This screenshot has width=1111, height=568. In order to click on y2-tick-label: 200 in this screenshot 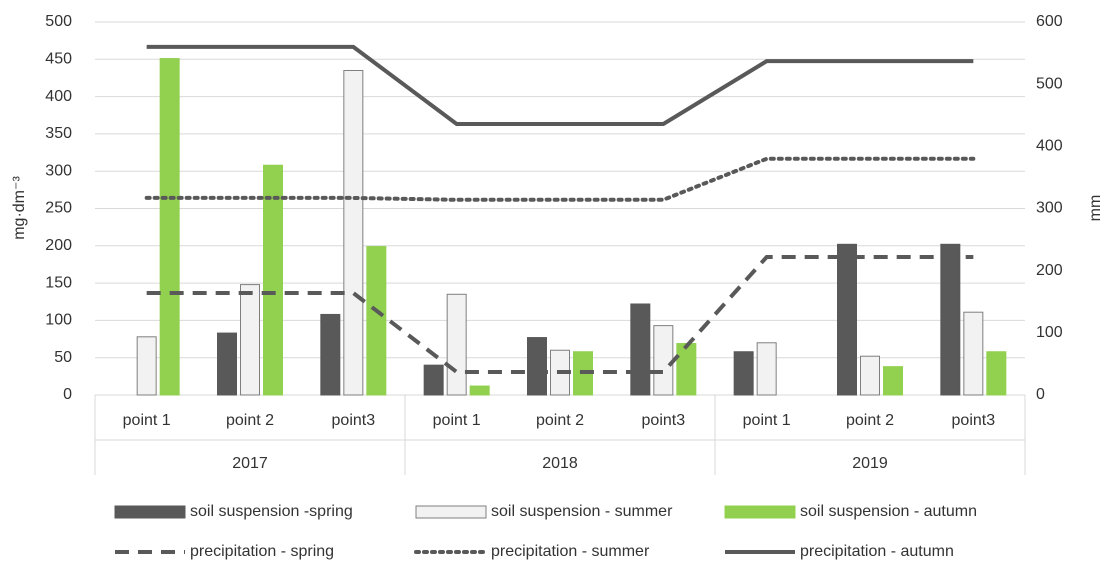, I will do `click(1049, 270)`.